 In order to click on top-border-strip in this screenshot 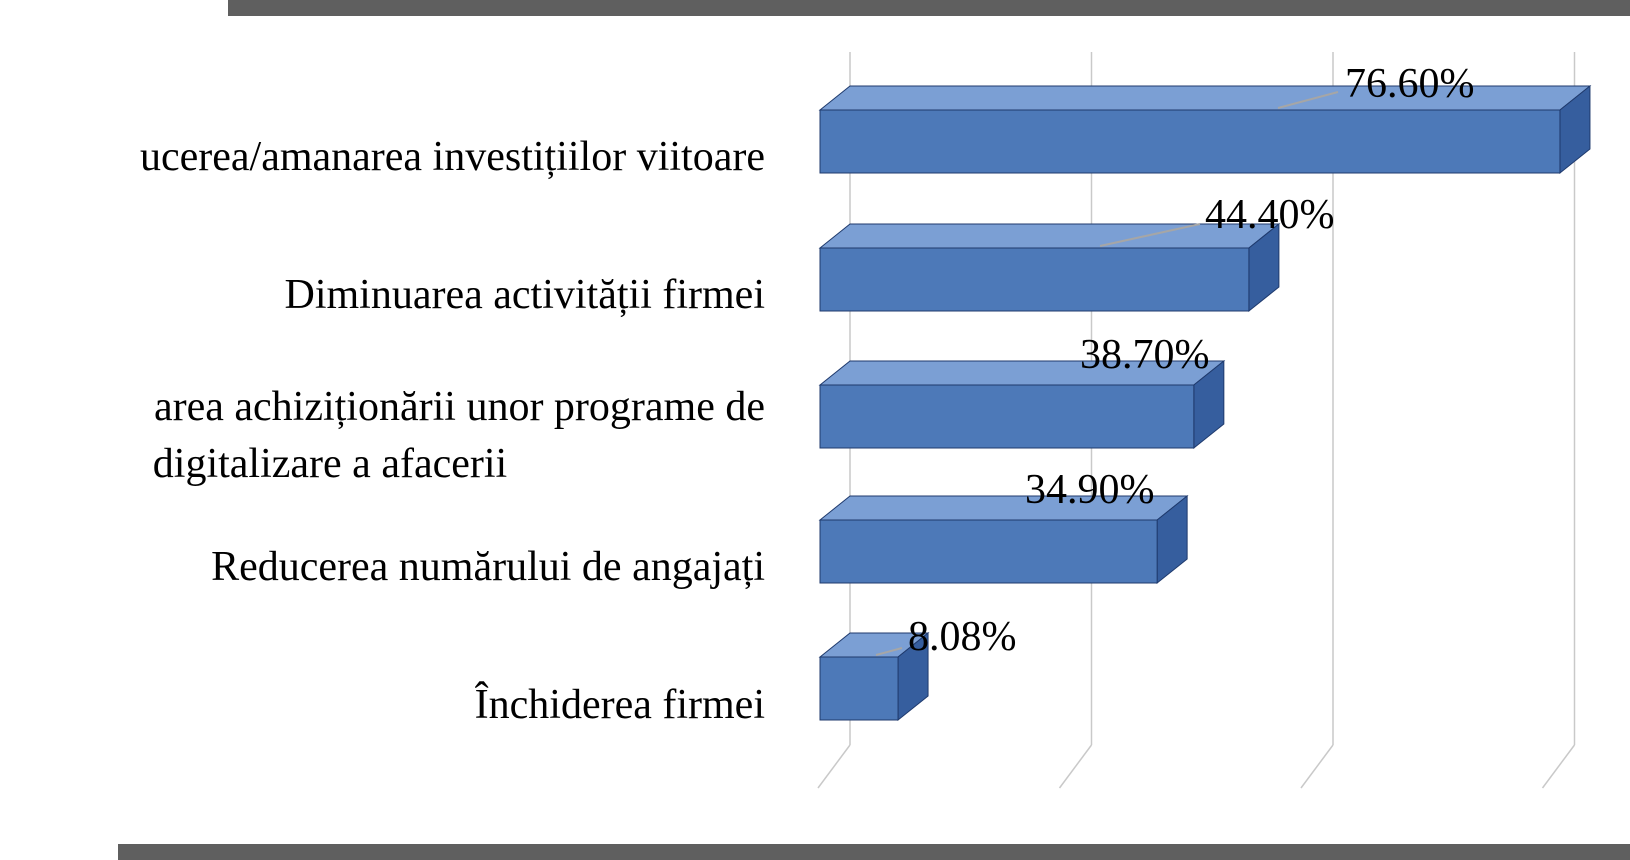, I will do `click(929, 8)`.